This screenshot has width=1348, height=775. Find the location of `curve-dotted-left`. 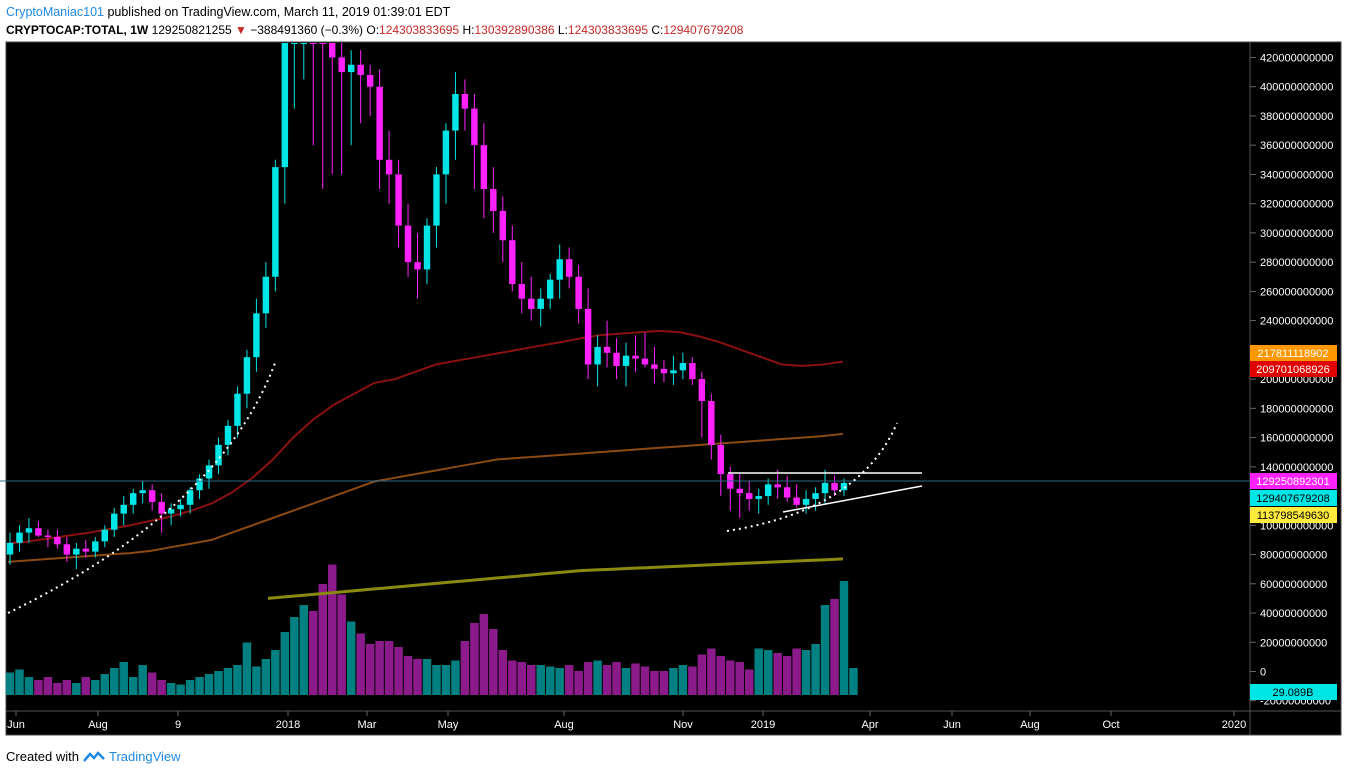

curve-dotted-left is located at coordinates (141, 488).